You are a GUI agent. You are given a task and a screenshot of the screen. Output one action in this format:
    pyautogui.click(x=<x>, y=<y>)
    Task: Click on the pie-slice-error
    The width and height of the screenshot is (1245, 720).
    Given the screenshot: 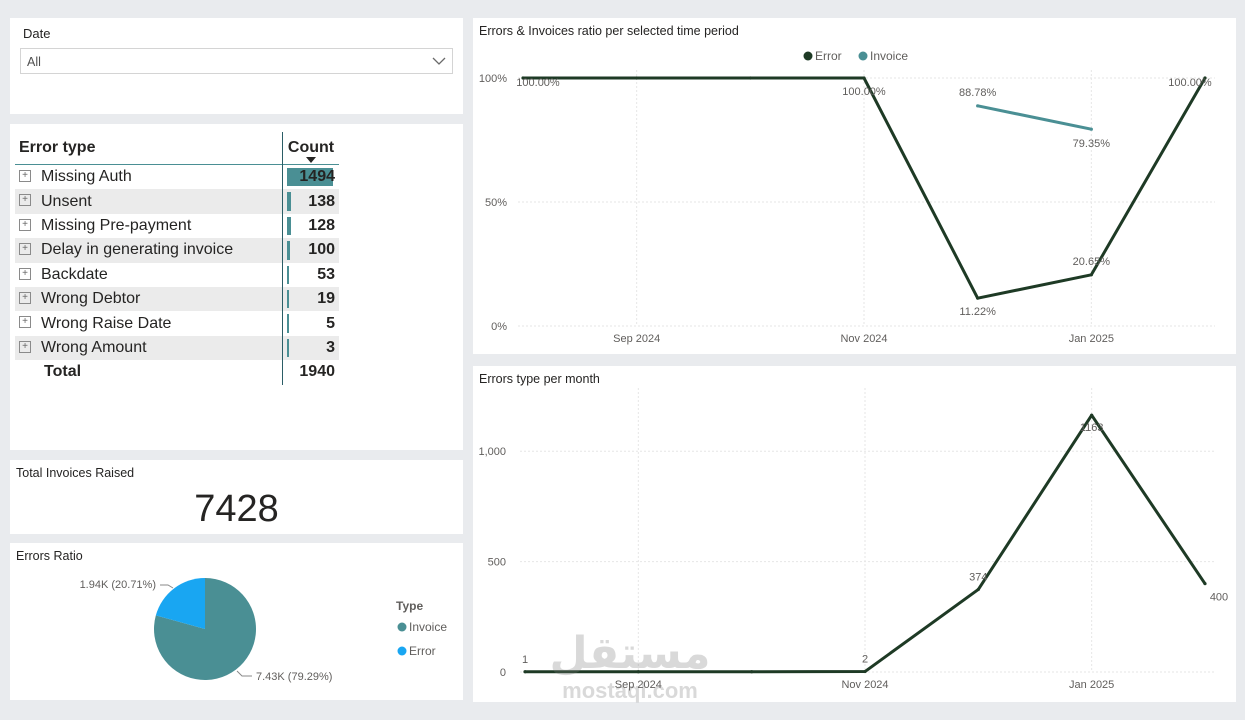 What is the action you would take?
    pyautogui.click(x=180, y=603)
    